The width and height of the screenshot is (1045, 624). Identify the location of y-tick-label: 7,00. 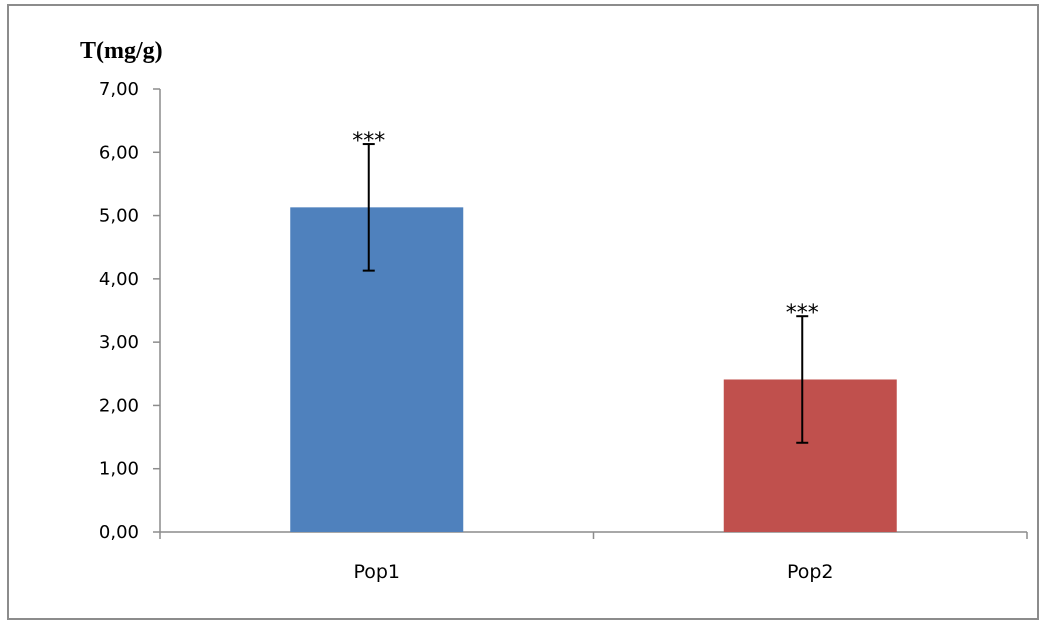
(119, 89).